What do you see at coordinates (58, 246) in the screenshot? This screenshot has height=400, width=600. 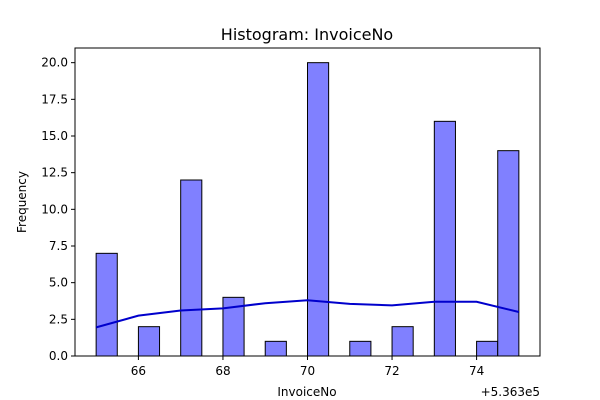 I see `y-tick-label-3: 7.5` at bounding box center [58, 246].